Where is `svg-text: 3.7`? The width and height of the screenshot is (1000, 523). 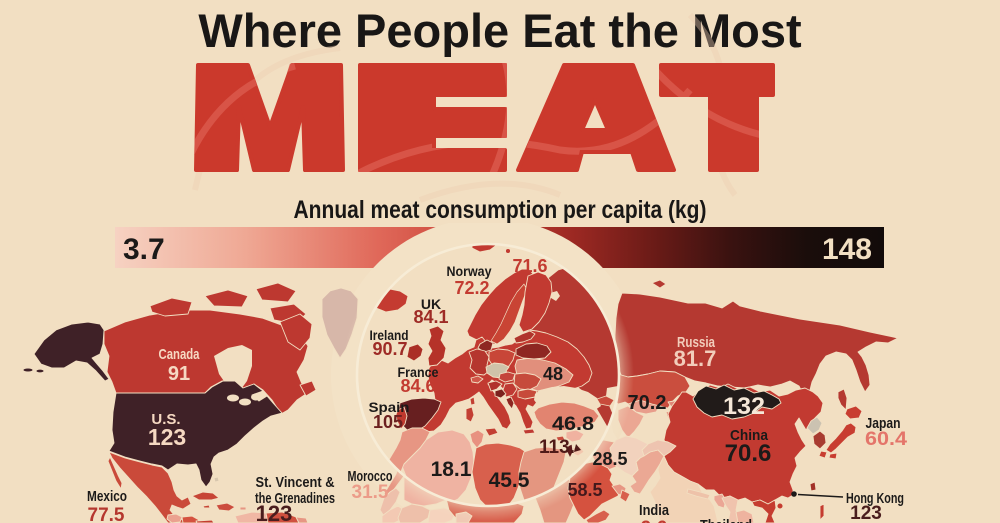 svg-text: 3.7 is located at coordinates (144, 249).